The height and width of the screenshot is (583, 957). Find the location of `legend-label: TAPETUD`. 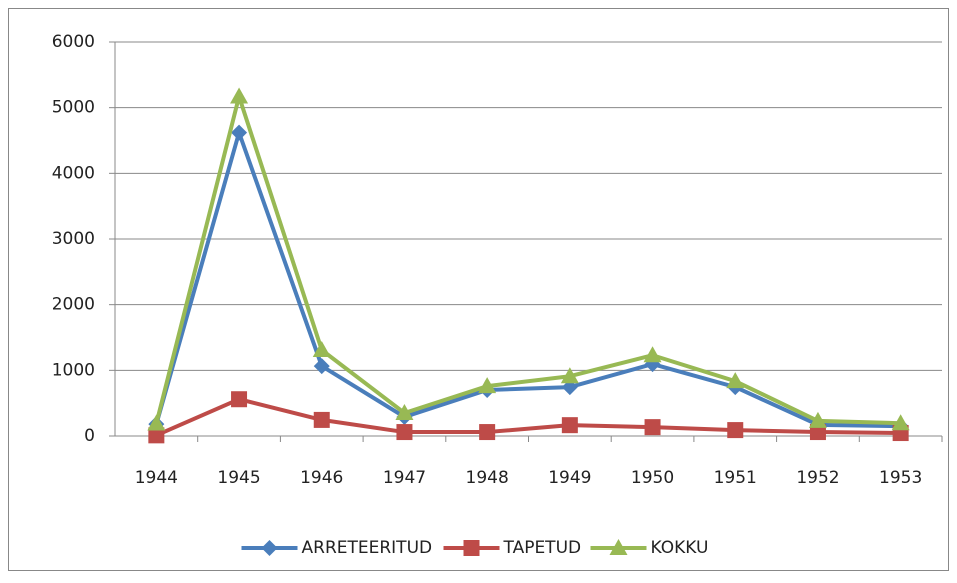

legend-label: TAPETUD is located at coordinates (542, 548).